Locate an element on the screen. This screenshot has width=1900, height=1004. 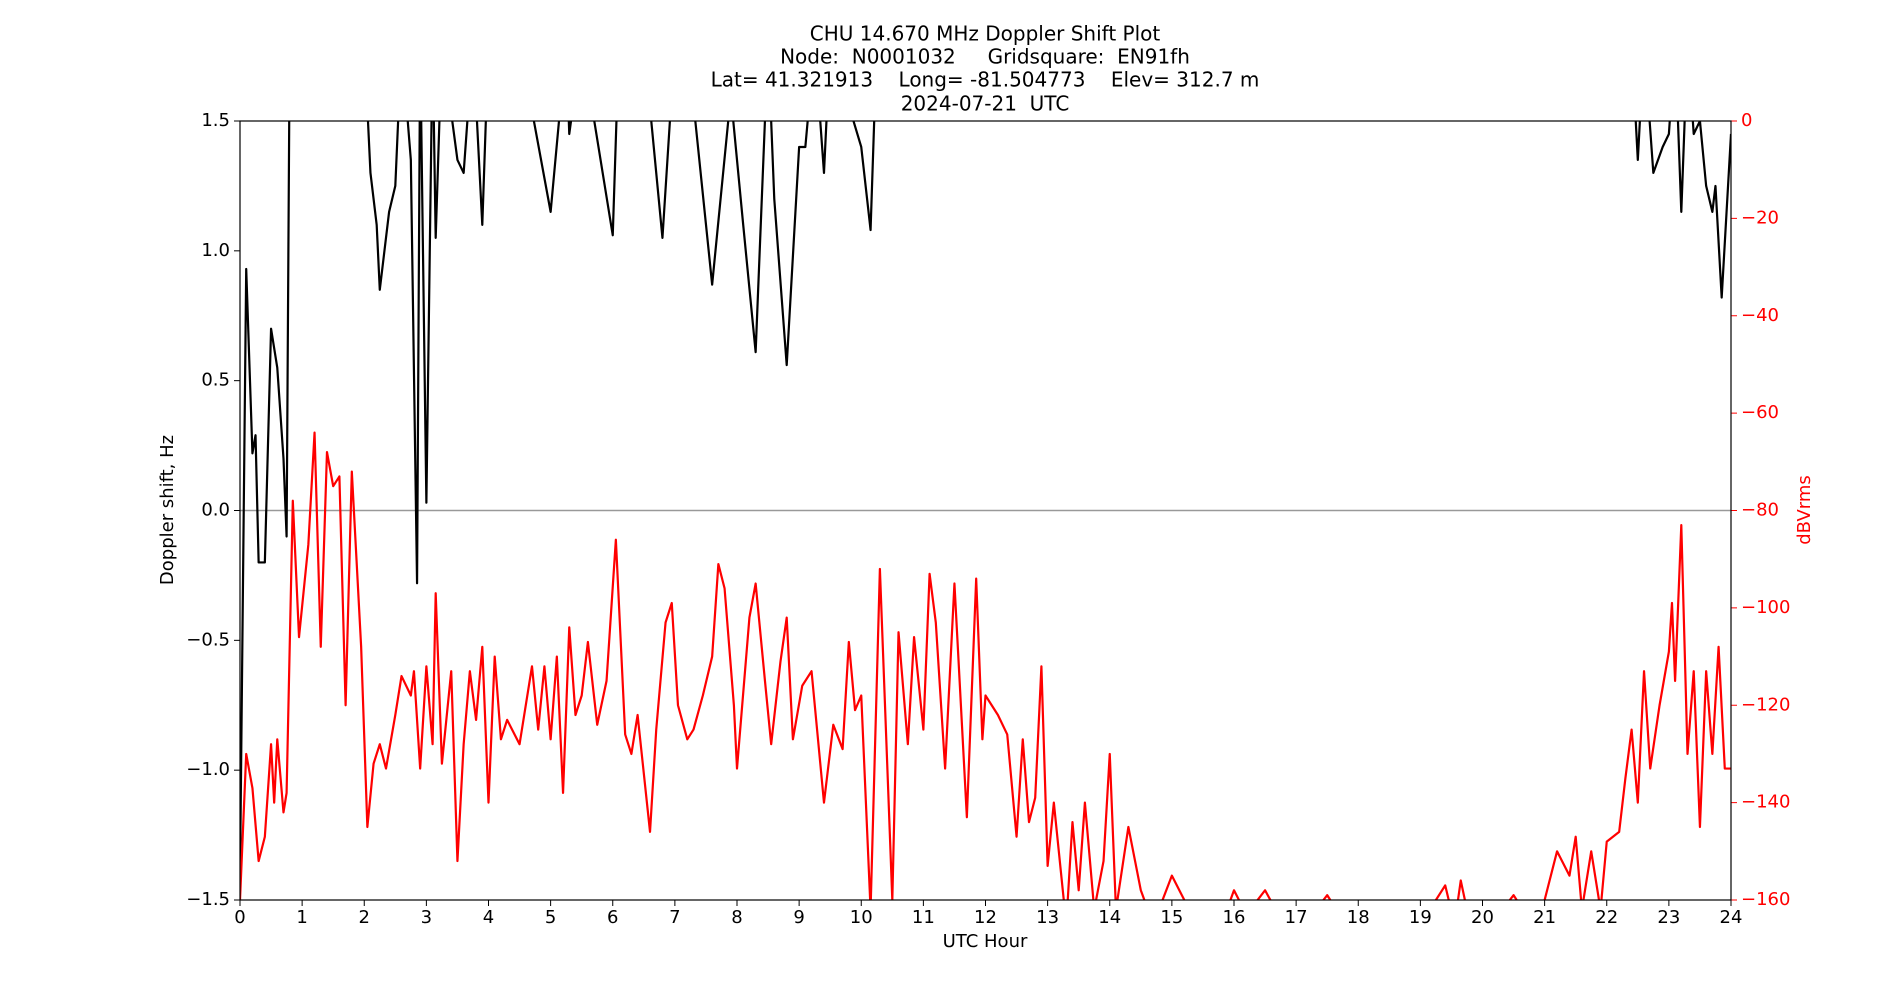
y2-tick-label: −80 is located at coordinates (1760, 510).